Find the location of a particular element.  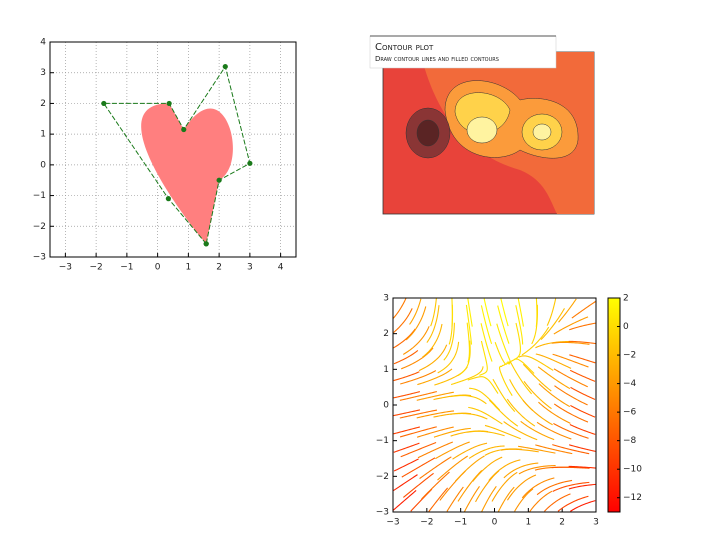

x-tick-label: 4 is located at coordinates (281, 268).